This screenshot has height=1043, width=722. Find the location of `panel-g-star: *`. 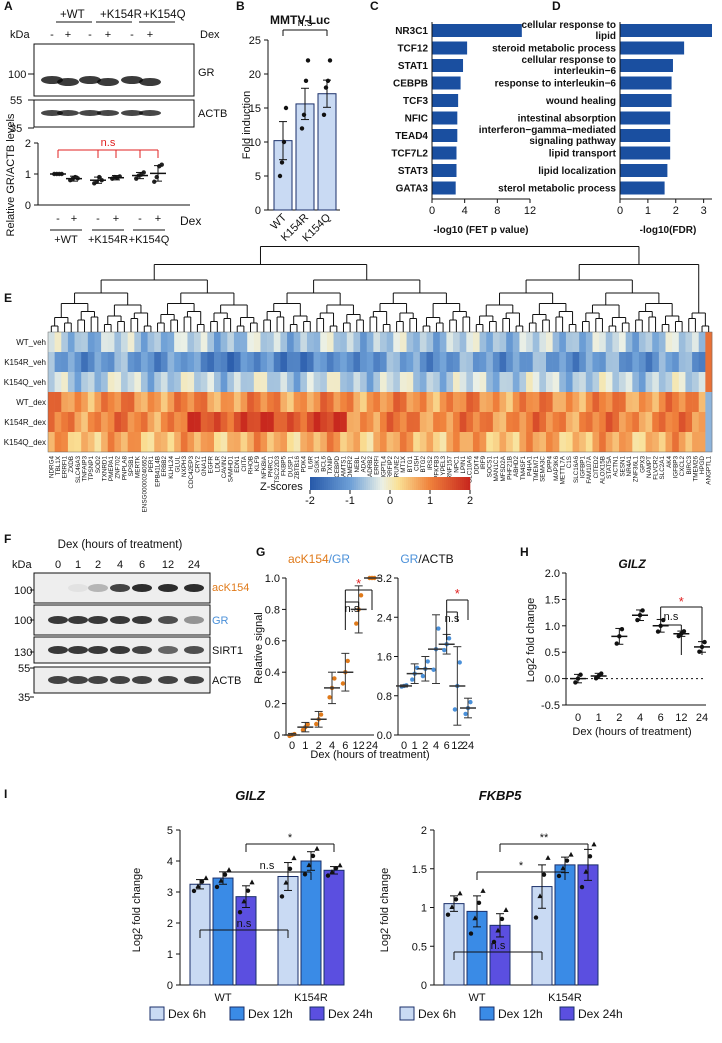

panel-g-star: * is located at coordinates (457, 593).